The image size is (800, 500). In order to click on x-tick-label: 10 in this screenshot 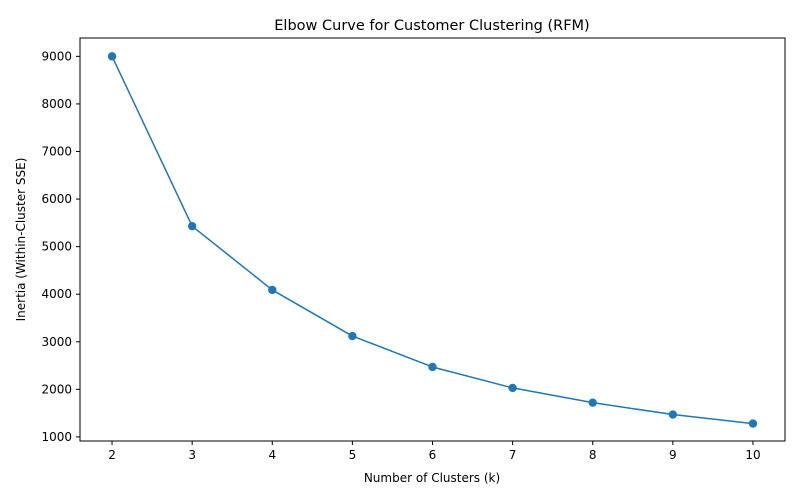, I will do `click(752, 455)`.